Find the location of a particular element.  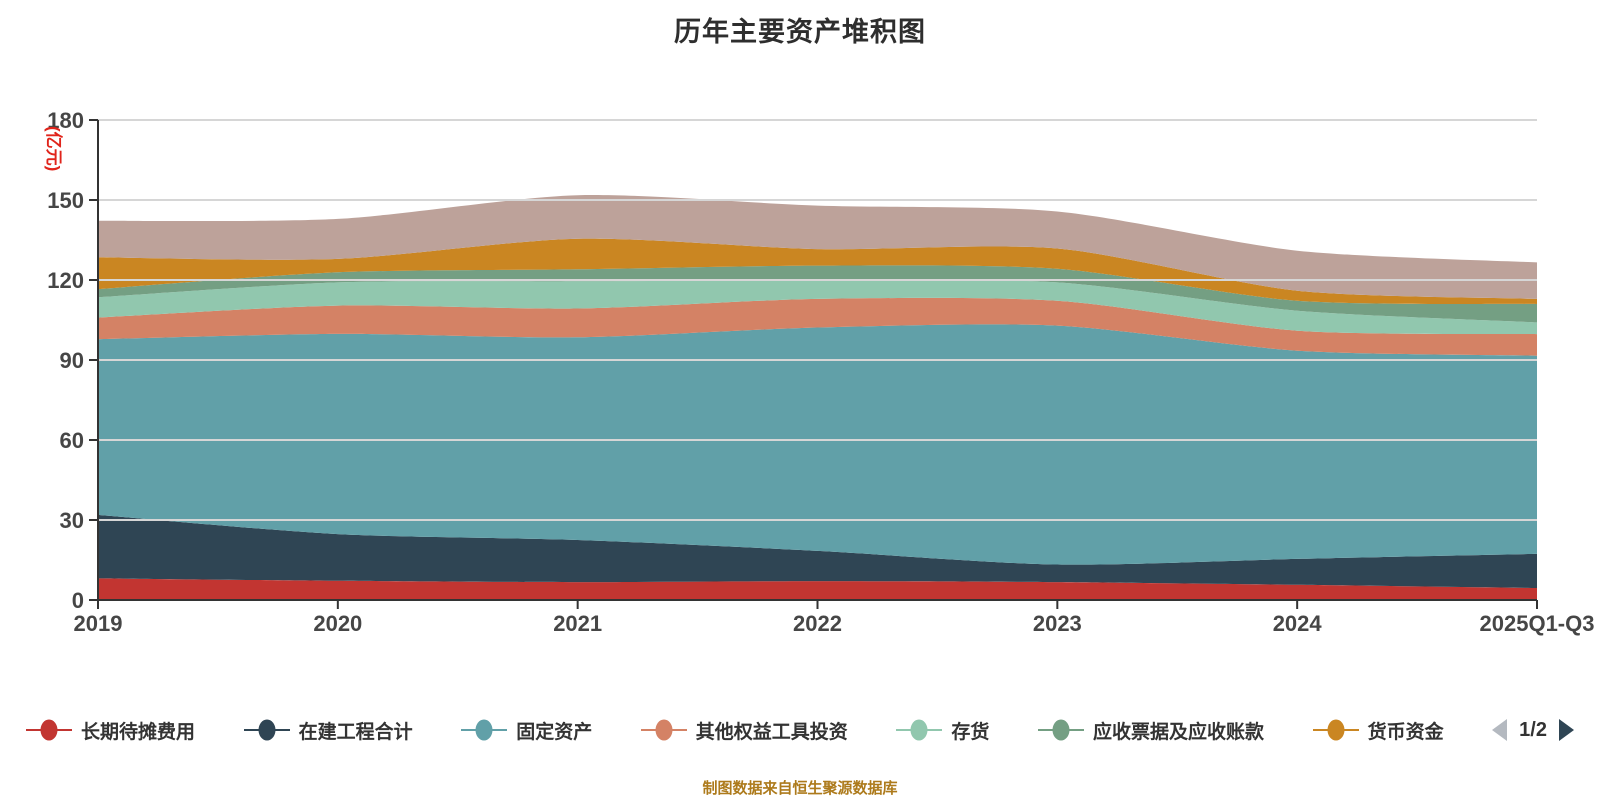

legend-pager-label: 1/2 is located at coordinates (1533, 729).